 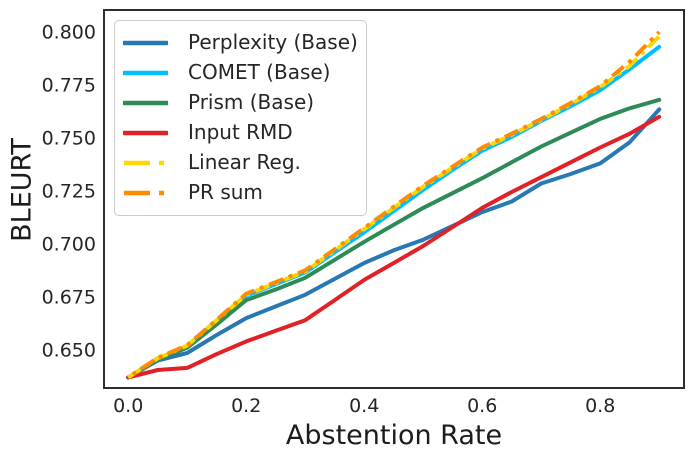 What do you see at coordinates (251, 102) in the screenshot?
I see `legend-label: Prism (Base)` at bounding box center [251, 102].